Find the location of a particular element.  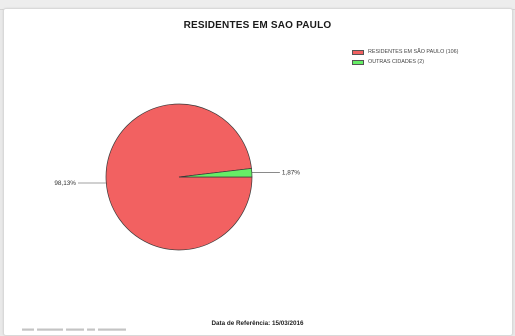

legend-swatch-outras is located at coordinates (358, 62).